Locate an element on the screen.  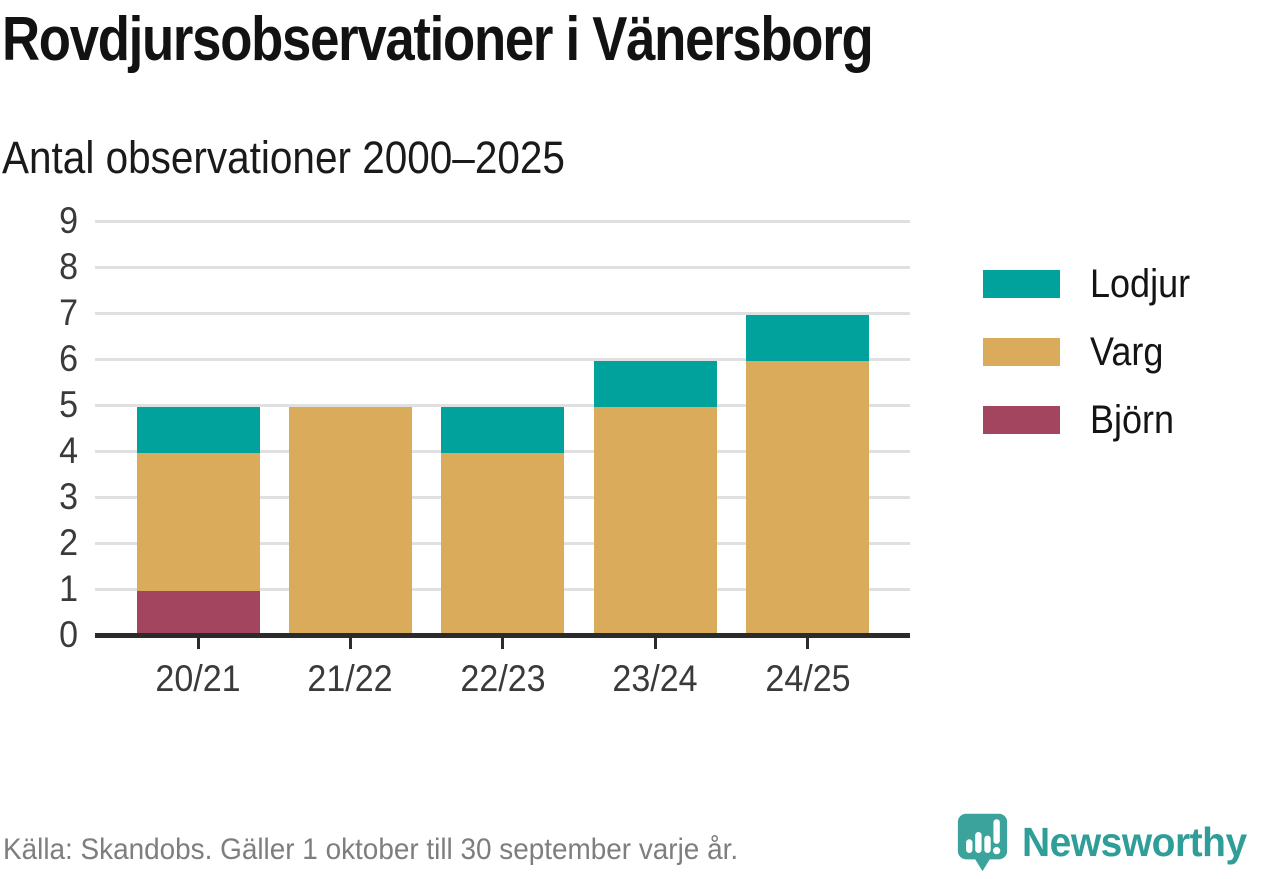
legend-item: Björn is located at coordinates (1092, 420).